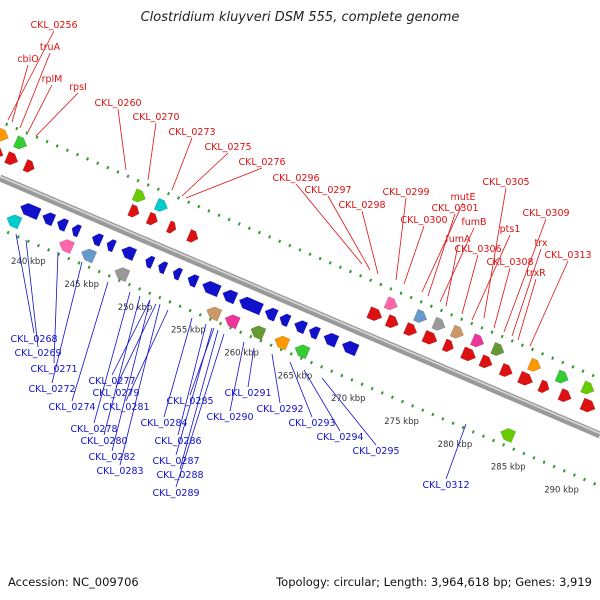  Describe the element at coordinates (505, 182) in the screenshot. I see `forward-gene-label: CKL_0305` at that location.